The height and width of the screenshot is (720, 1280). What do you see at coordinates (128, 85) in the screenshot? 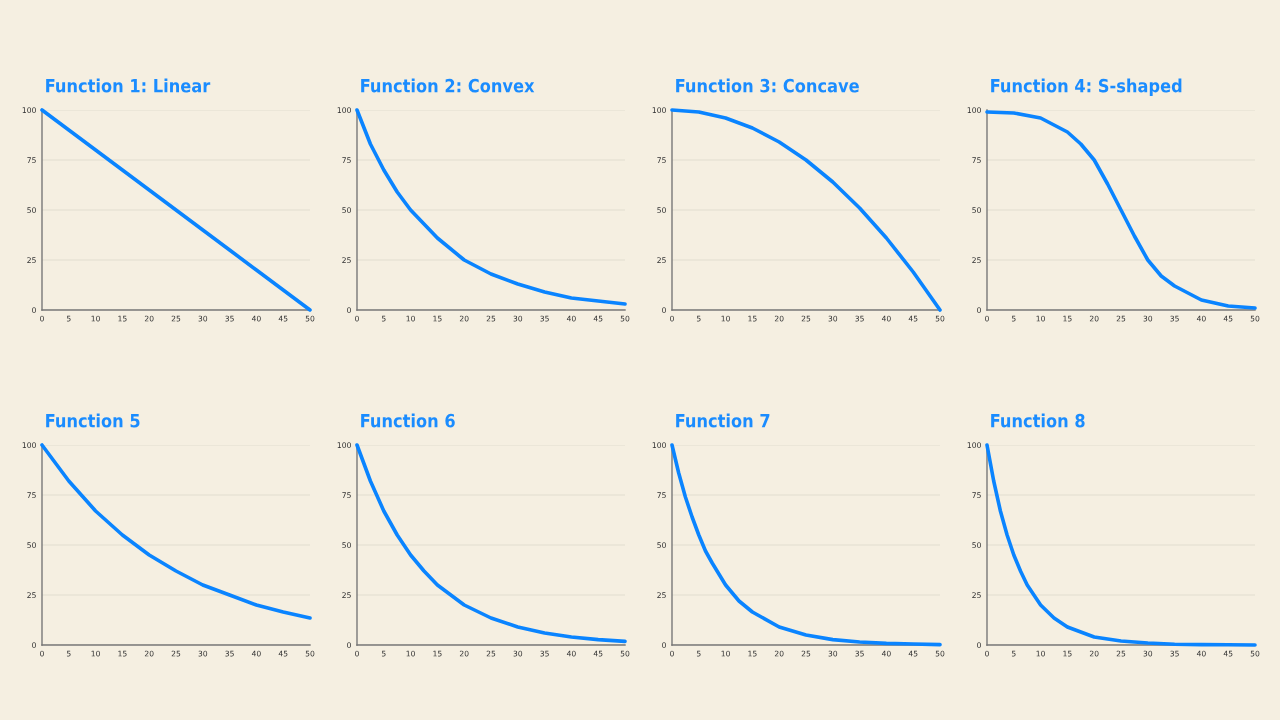
I see `chart-title: Function 1: Linear` at bounding box center [128, 85].